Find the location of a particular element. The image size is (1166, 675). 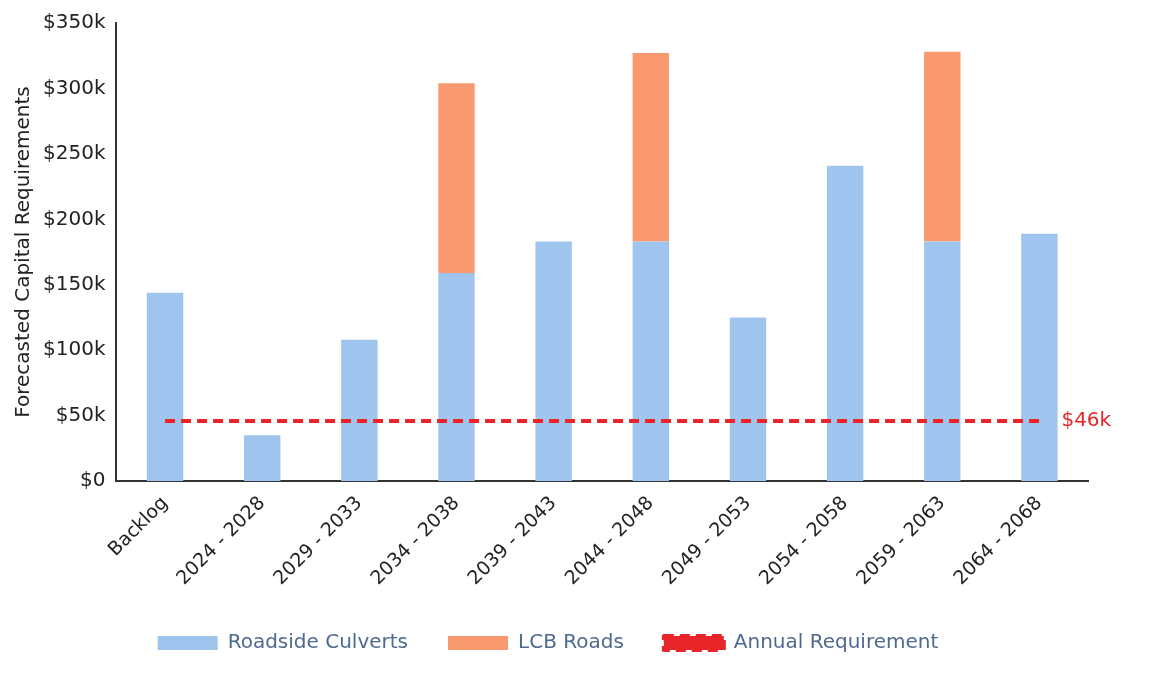

legend-label: LCB Roads is located at coordinates (571, 641).